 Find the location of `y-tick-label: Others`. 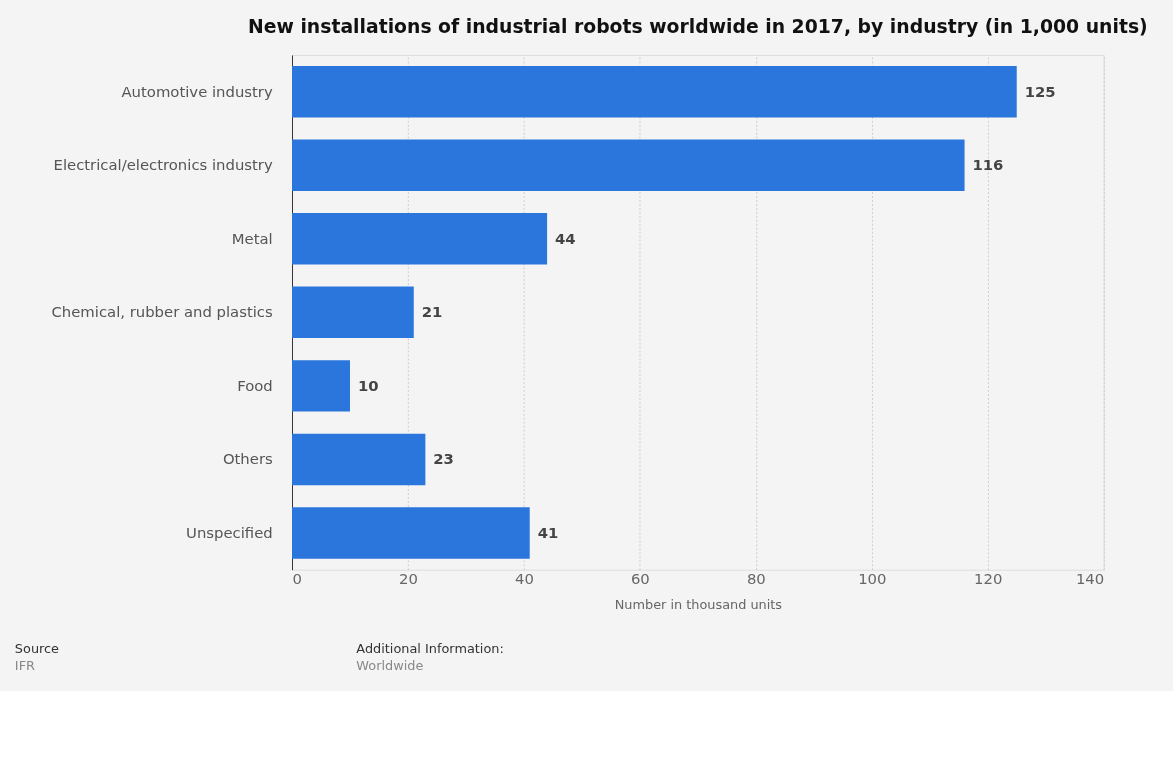

y-tick-label: Others is located at coordinates (247, 459).